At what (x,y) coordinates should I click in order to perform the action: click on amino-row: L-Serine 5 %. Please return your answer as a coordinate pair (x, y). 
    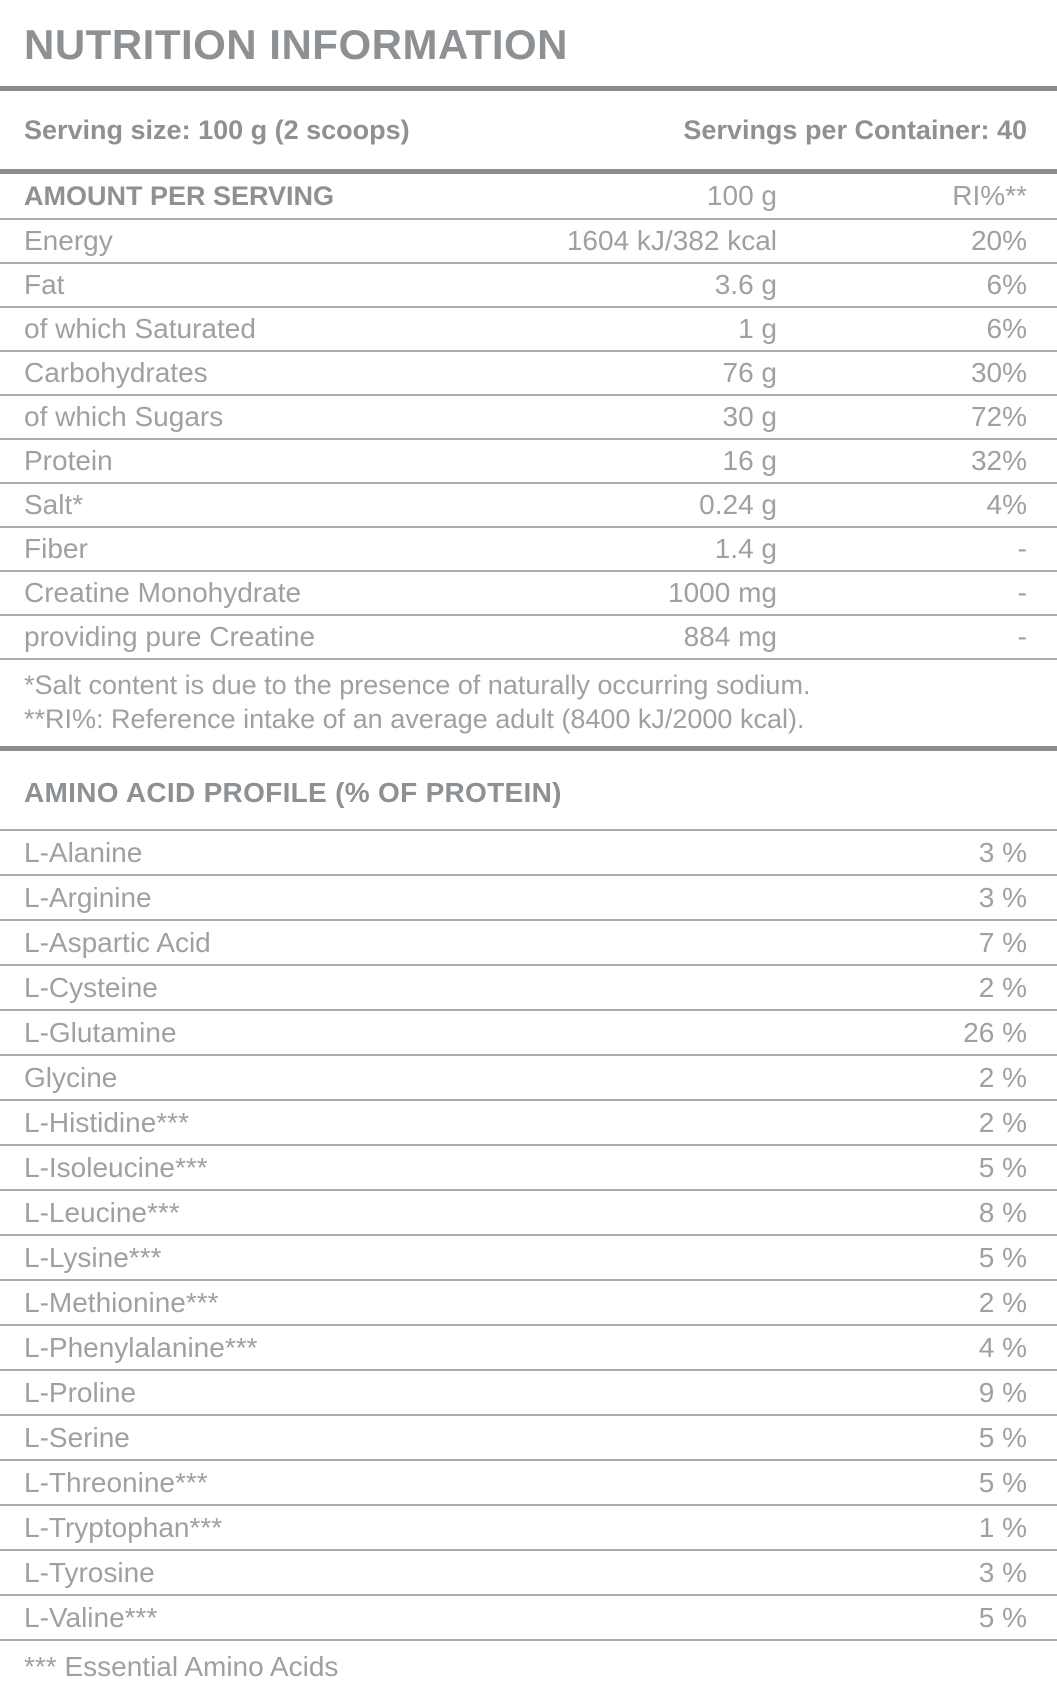
    Looking at the image, I should click on (528, 1438).